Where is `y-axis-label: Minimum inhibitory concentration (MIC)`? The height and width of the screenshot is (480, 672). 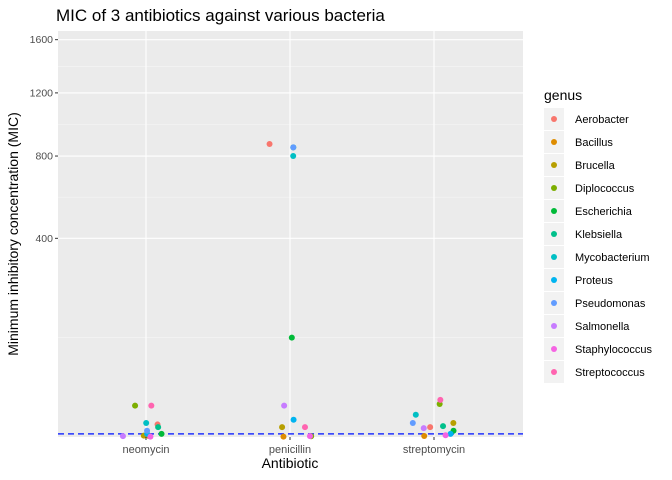
y-axis-label: Minimum inhibitory concentration (MIC) is located at coordinates (13, 234).